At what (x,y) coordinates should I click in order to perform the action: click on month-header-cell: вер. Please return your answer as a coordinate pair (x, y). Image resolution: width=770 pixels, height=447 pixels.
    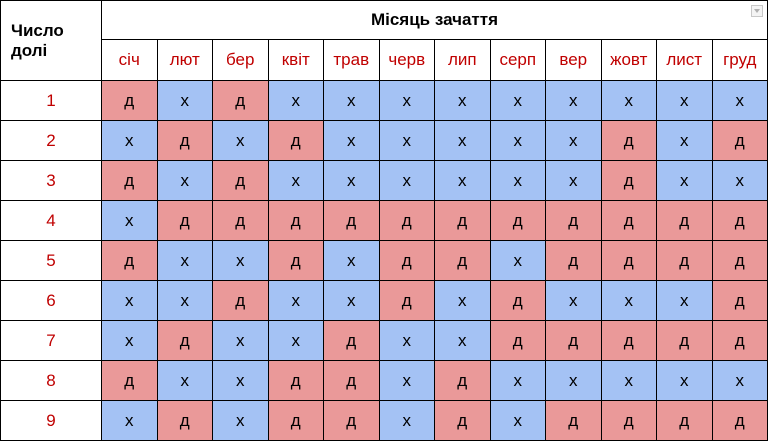
    Looking at the image, I should click on (573, 60).